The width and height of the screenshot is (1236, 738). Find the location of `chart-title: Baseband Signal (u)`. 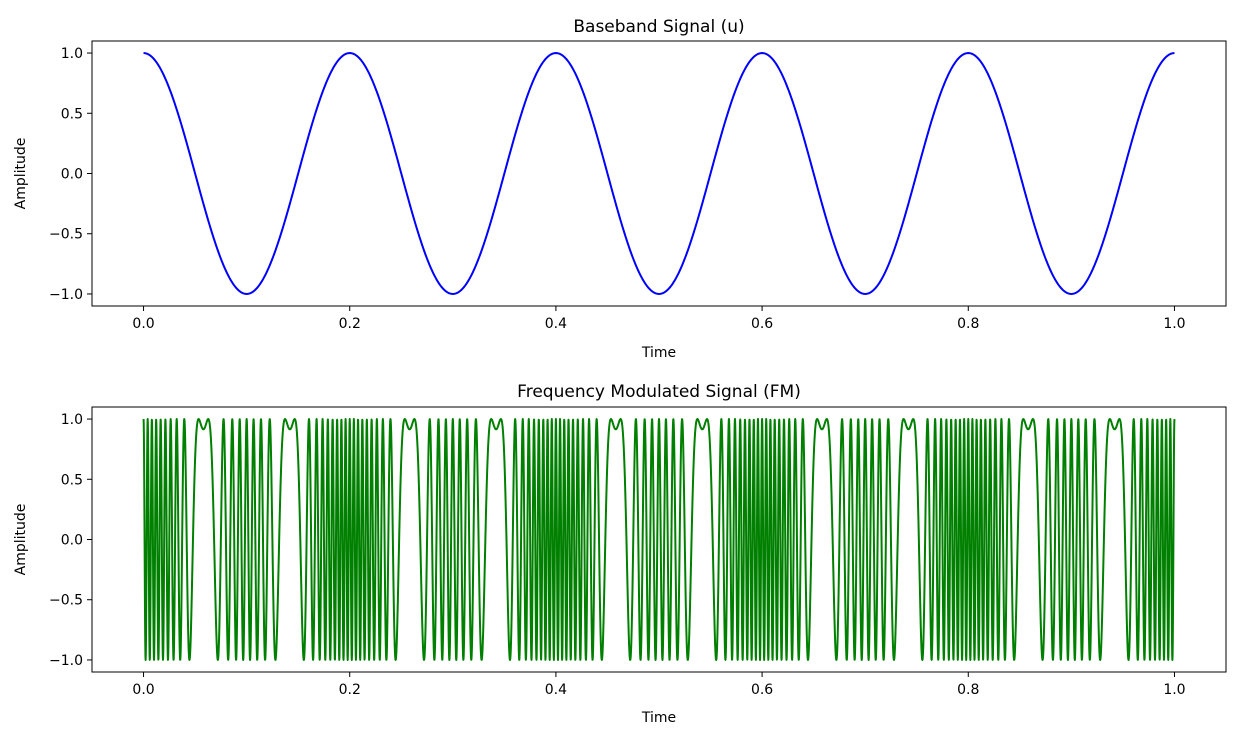

chart-title: Baseband Signal (u) is located at coordinates (658, 27).